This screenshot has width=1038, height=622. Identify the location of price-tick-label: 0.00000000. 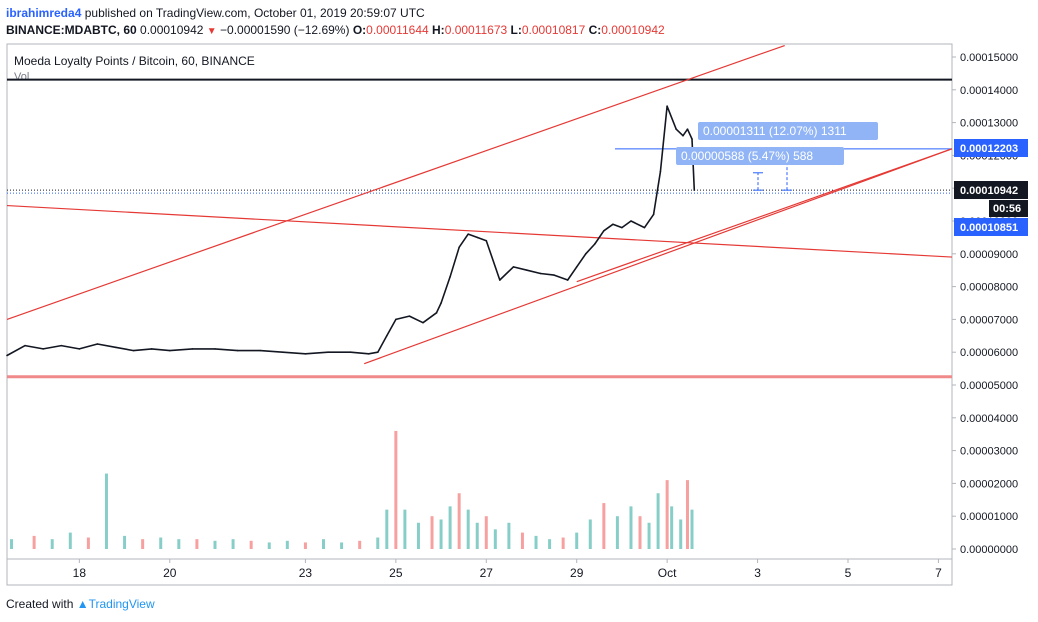
(989, 550).